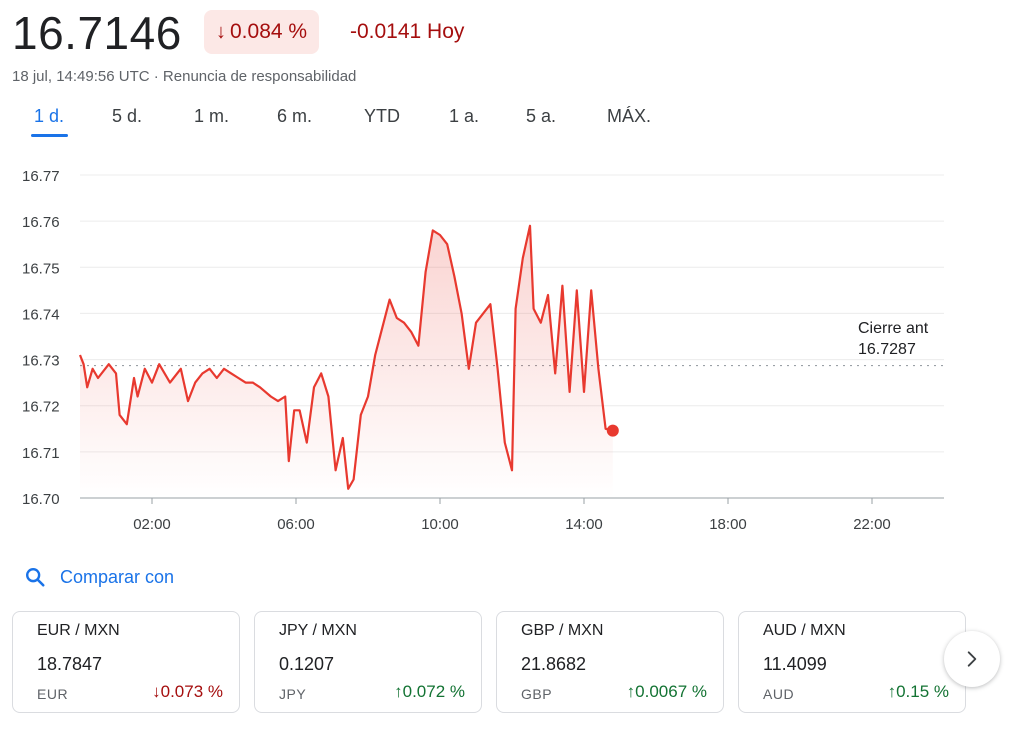  I want to click on card-pair: JPY / MXN, so click(318, 630).